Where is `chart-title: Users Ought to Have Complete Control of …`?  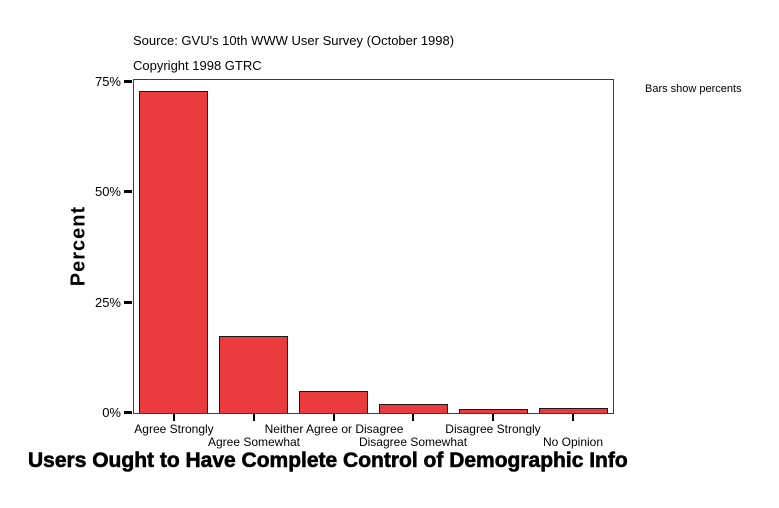
chart-title: Users Ought to Have Complete Control of … is located at coordinates (328, 461).